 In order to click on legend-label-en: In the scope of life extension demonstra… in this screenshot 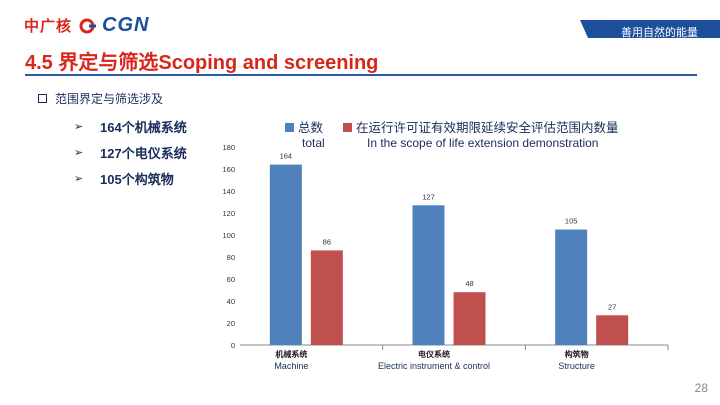, I will do `click(482, 143)`.